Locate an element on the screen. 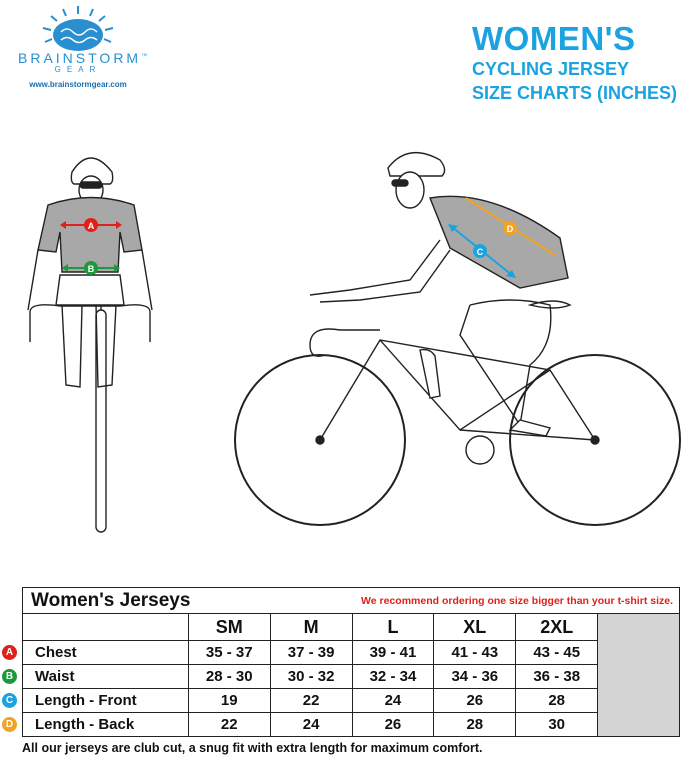 The height and width of the screenshot is (760, 682). table-cell: 39 - 41 is located at coordinates (393, 652).